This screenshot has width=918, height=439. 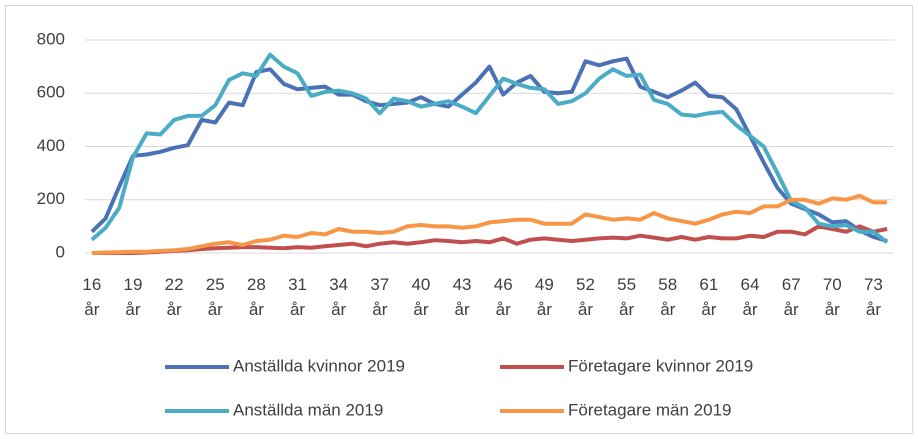 I want to click on x-tick-label: 55 år, so click(x=627, y=297).